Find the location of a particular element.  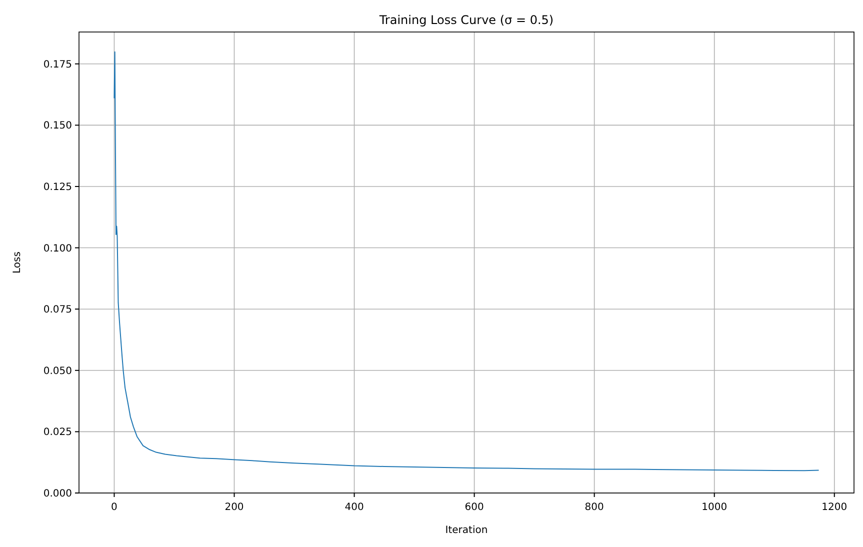

x-tick-label: 1000 is located at coordinates (715, 507).